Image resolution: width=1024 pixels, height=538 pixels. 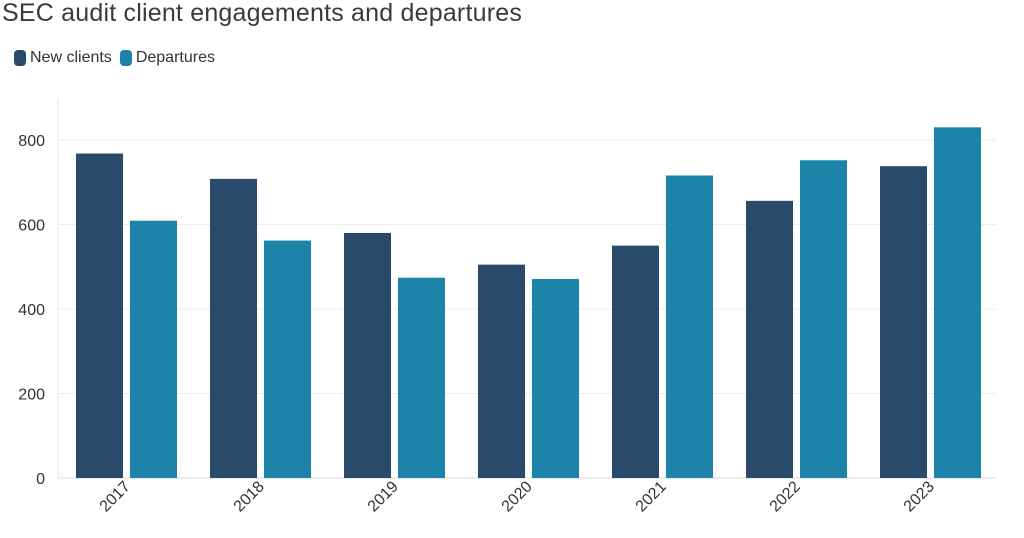 I want to click on legend-item-new-clients: New clients, so click(x=63, y=58).